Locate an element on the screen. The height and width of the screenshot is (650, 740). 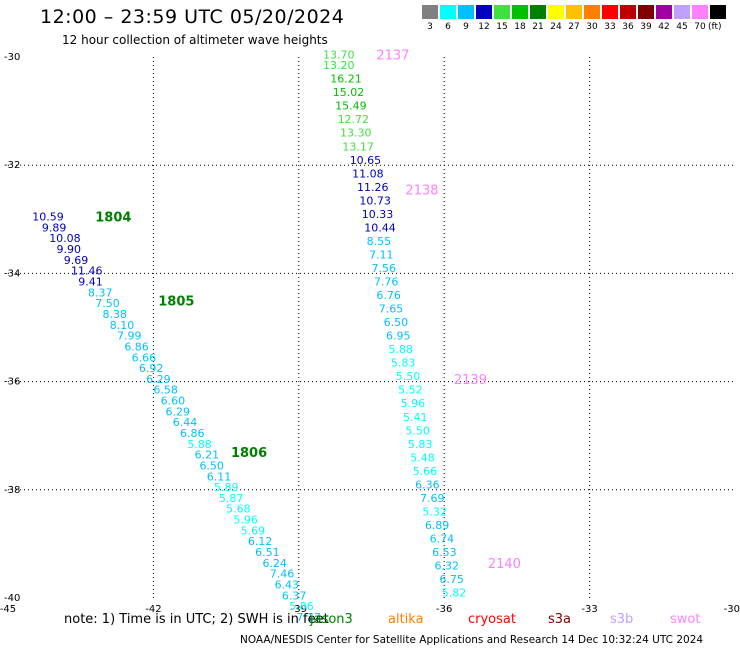
legend-label: 33 is located at coordinates (610, 27).